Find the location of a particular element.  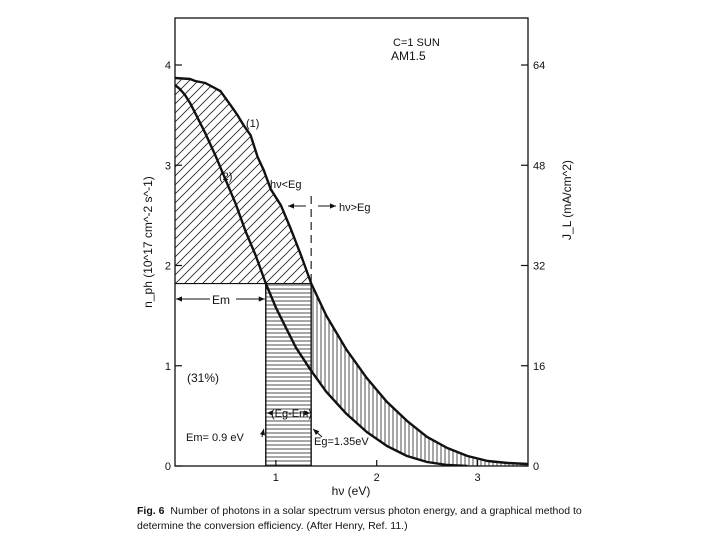

annotation-em: Em is located at coordinates (221, 300).